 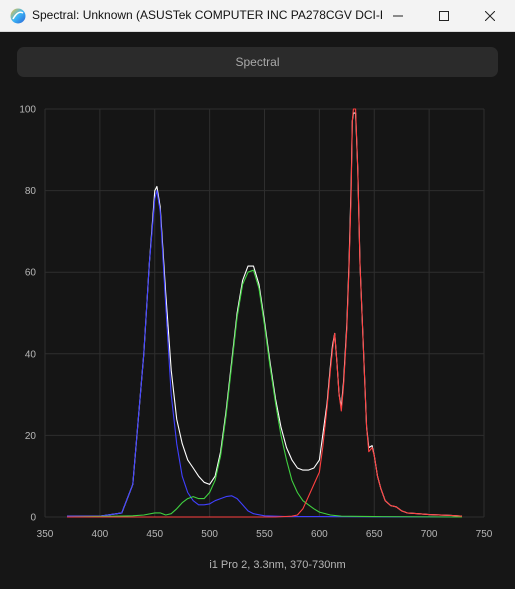 What do you see at coordinates (484, 534) in the screenshot?
I see `x-tick-label: 750` at bounding box center [484, 534].